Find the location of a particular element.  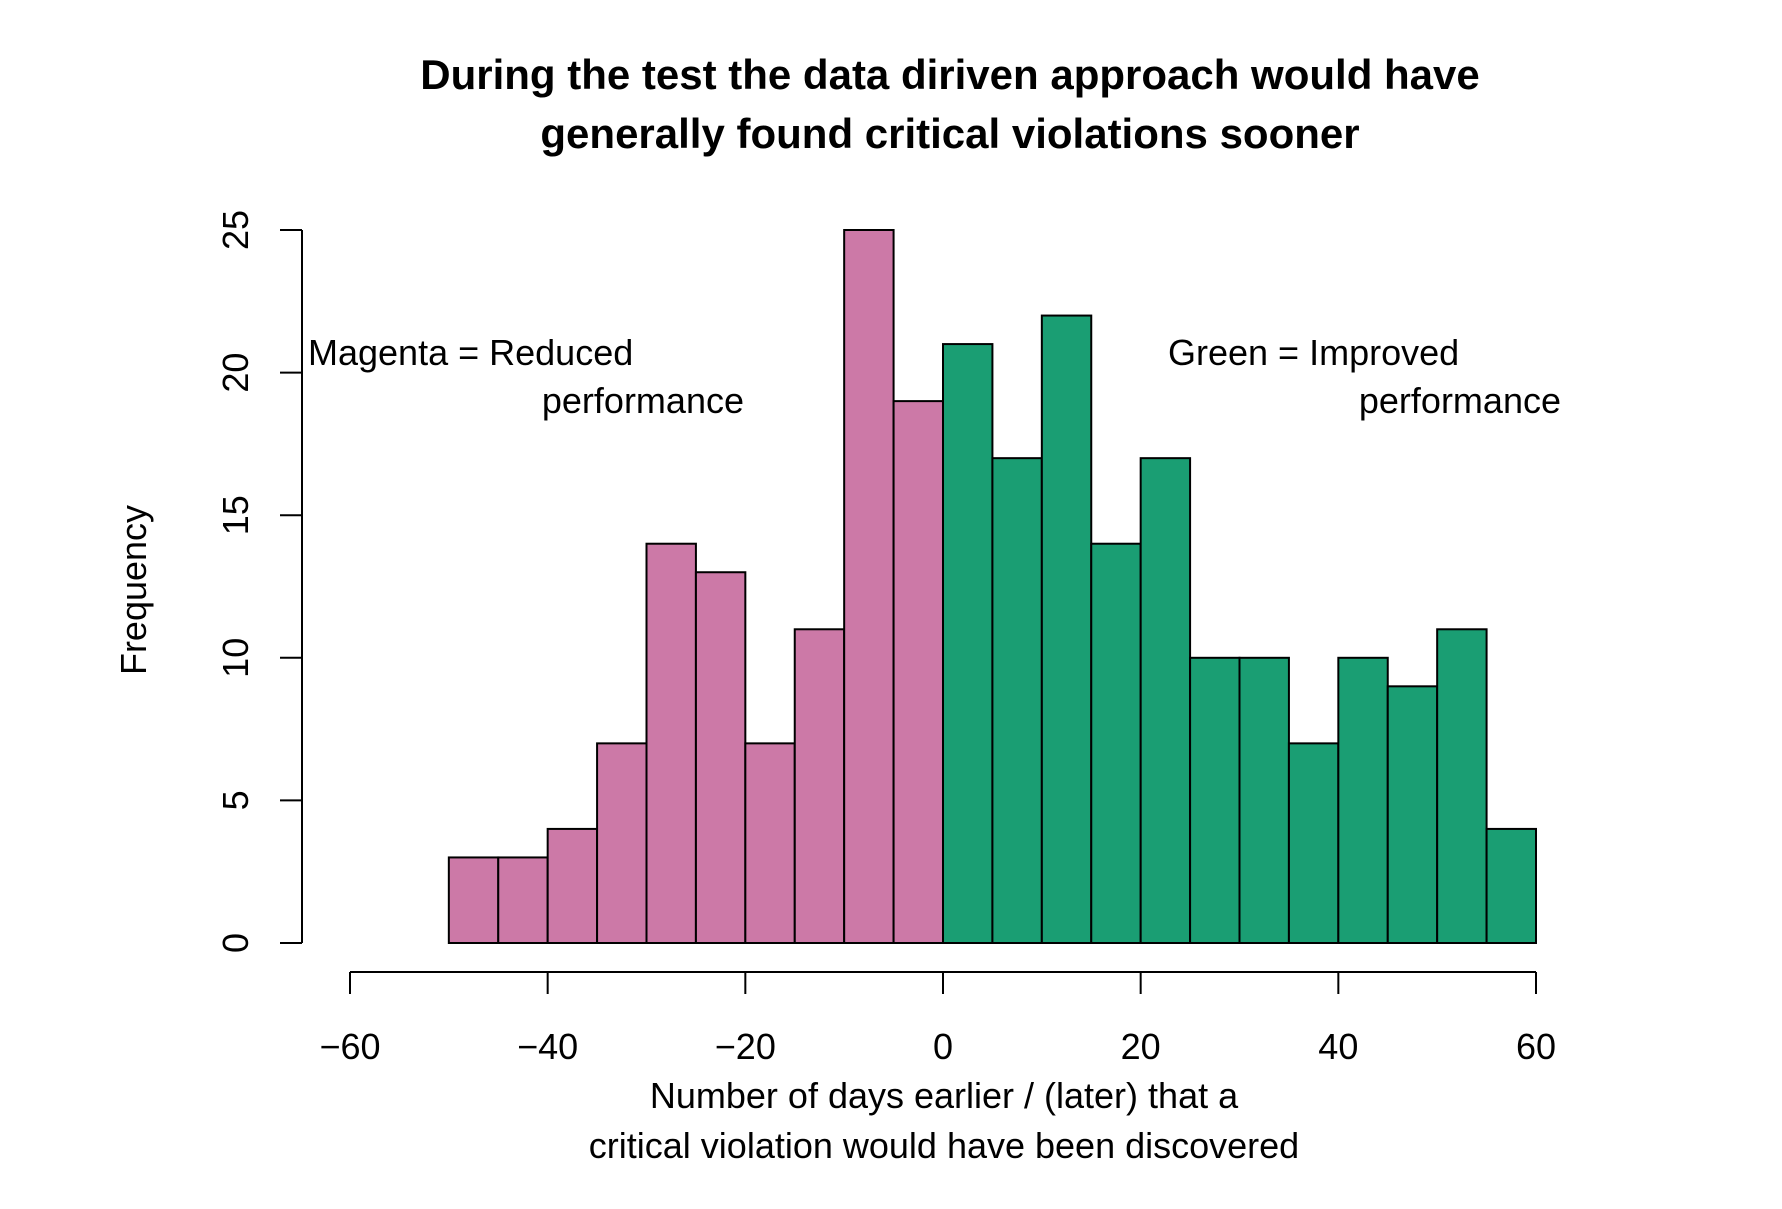

x-tick-label-6: 60 is located at coordinates (1536, 1046).